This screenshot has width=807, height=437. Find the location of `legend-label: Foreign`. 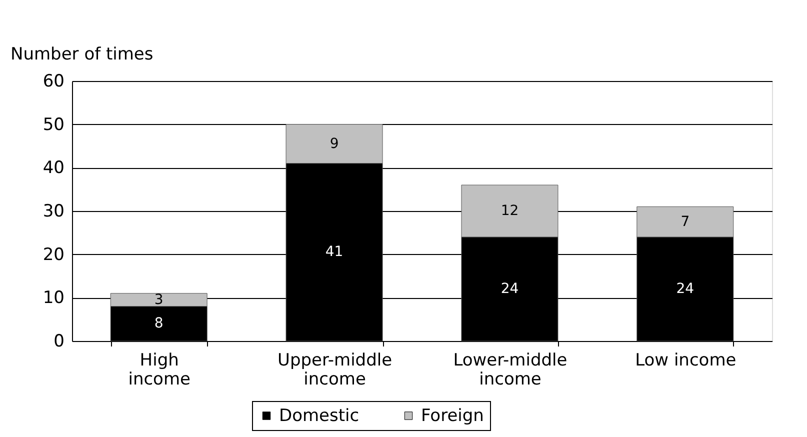

legend-label: Foreign is located at coordinates (452, 416).